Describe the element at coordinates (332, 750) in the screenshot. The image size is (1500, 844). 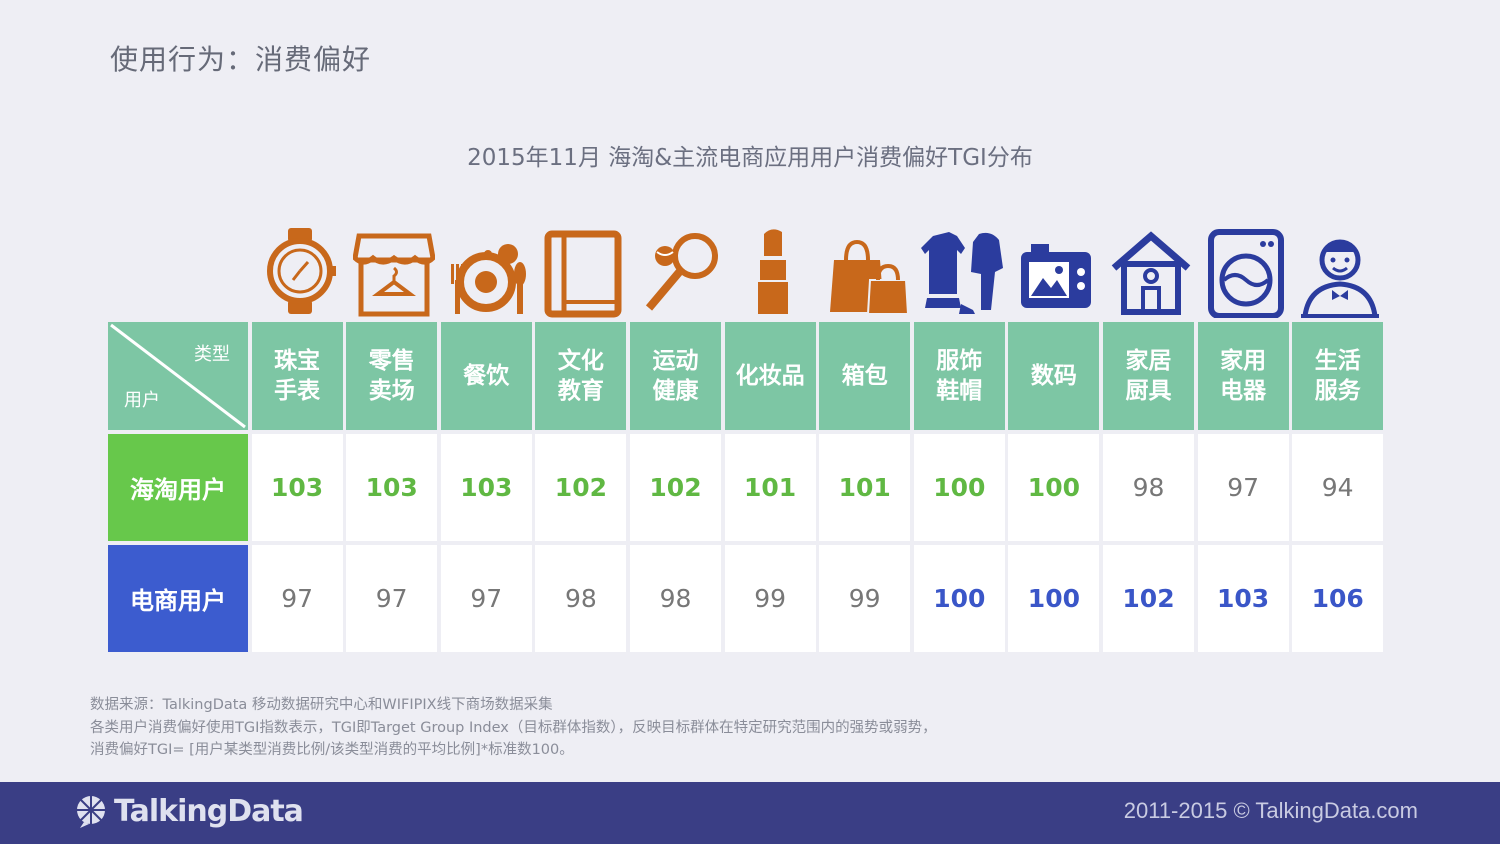
I see `note-tgi-formula: 消费偏好TGI= [用户某类型消费比例/该类型消费的平均比例]*标准数100。` at that location.